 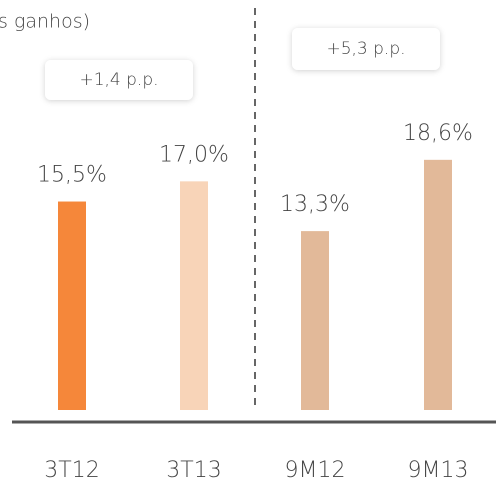 What do you see at coordinates (315, 470) in the screenshot?
I see `x-tick-label: 9M12` at bounding box center [315, 470].